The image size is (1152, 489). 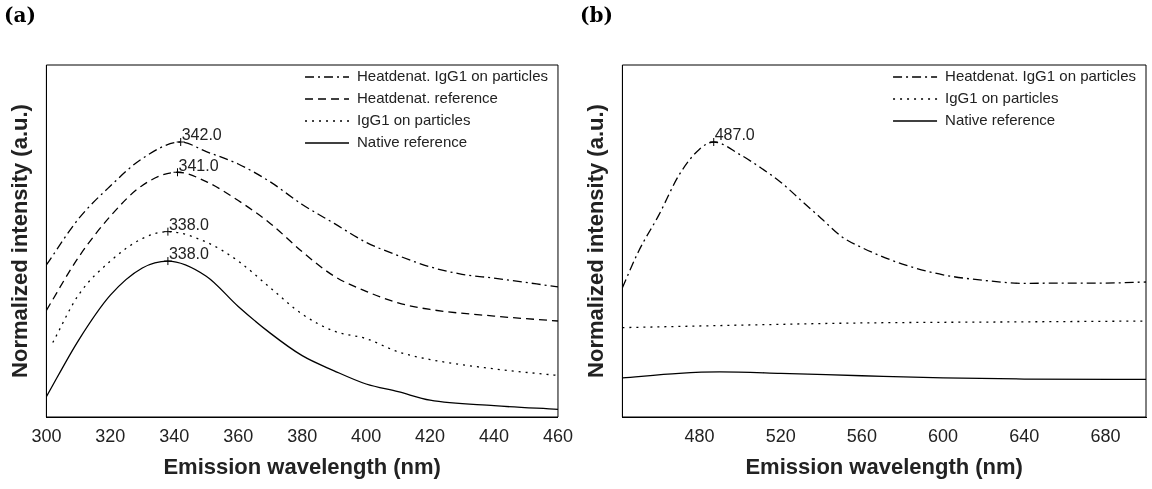 I want to click on x-tick-label: 360, so click(x=238, y=435).